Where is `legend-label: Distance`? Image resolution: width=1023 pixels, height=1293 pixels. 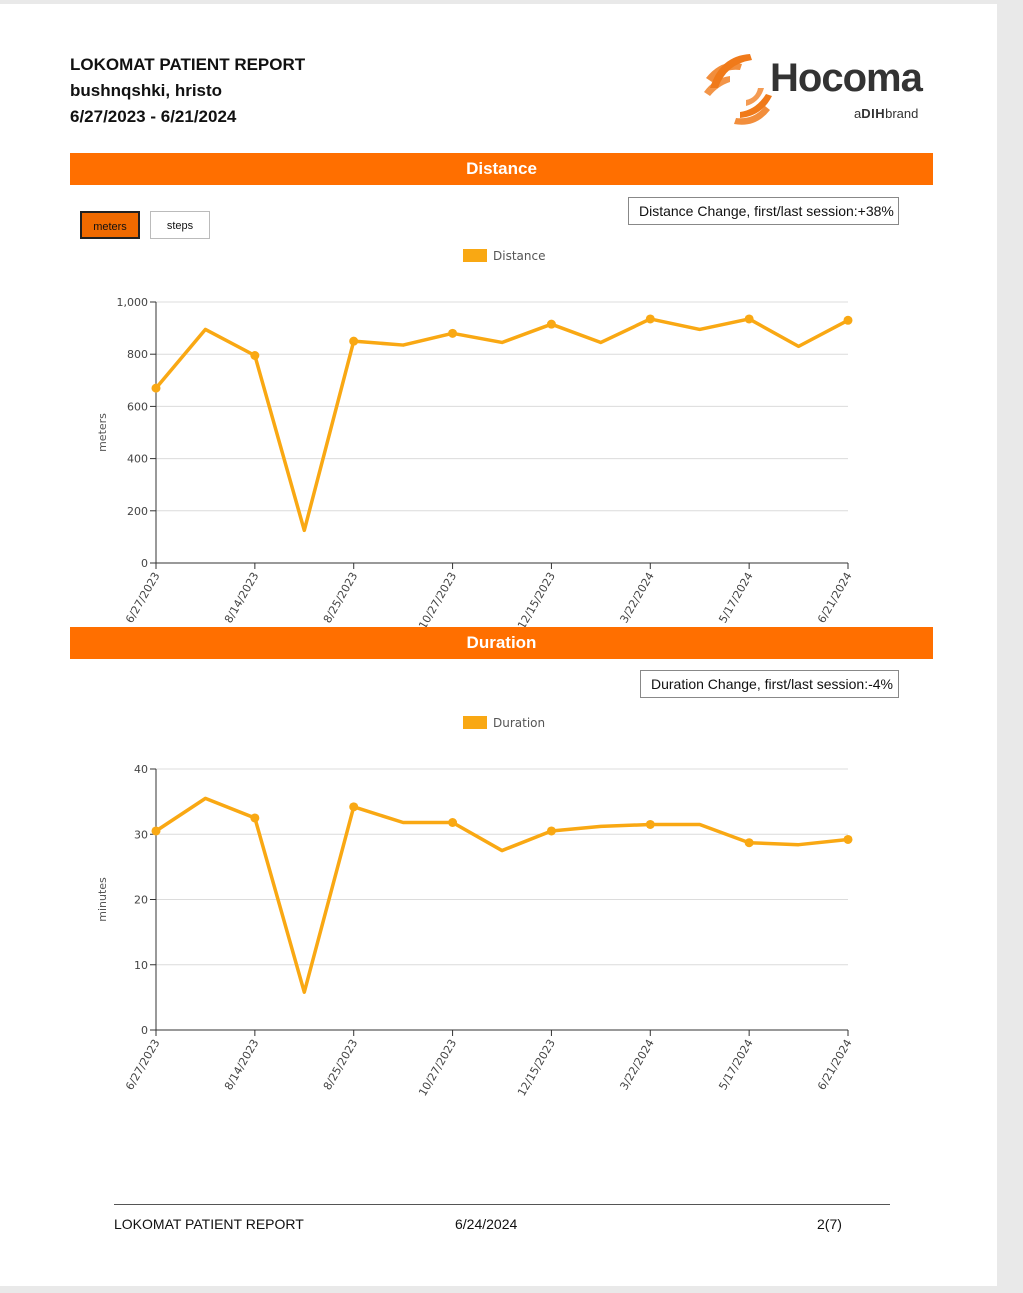
legend-label: Distance is located at coordinates (519, 256).